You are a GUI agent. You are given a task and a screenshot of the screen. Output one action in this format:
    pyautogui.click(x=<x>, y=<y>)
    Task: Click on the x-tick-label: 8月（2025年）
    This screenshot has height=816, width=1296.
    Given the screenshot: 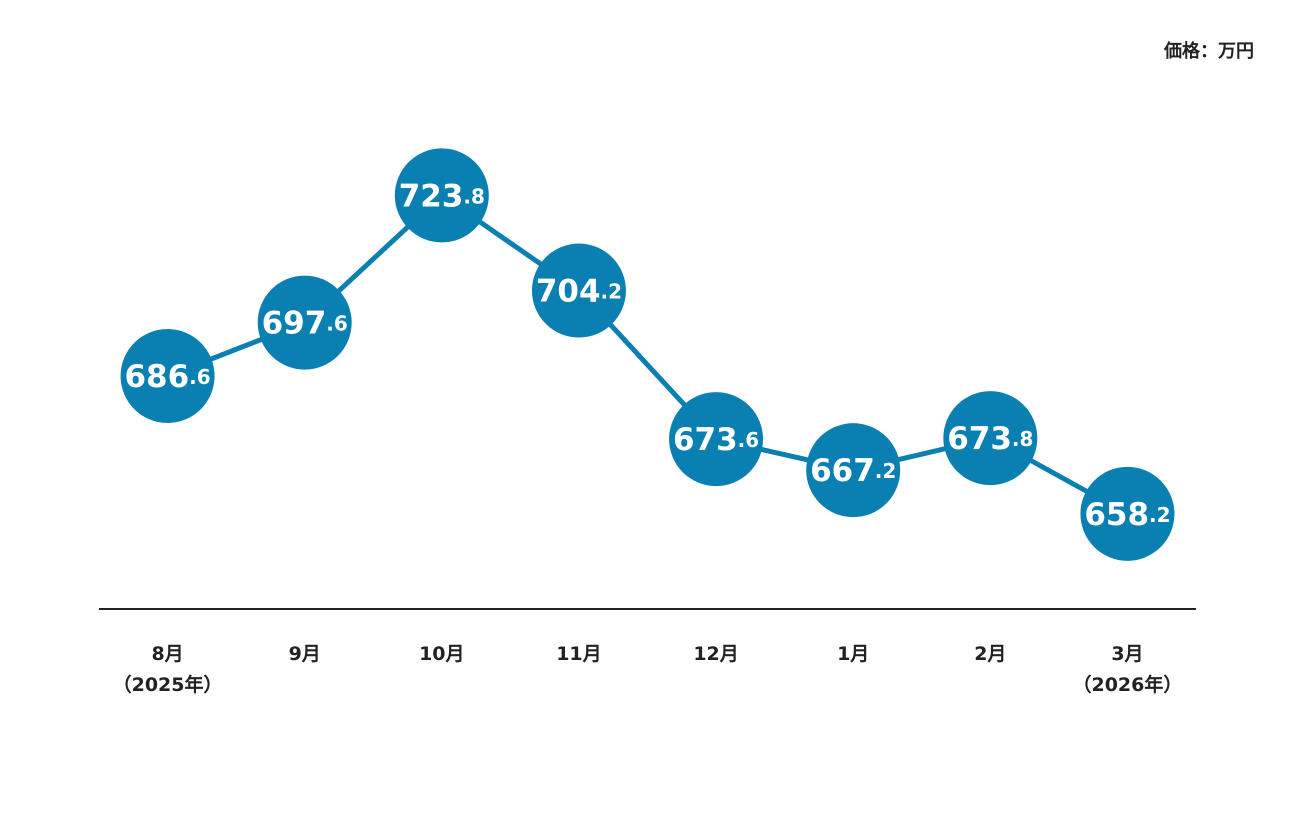 What is the action you would take?
    pyautogui.click(x=168, y=669)
    